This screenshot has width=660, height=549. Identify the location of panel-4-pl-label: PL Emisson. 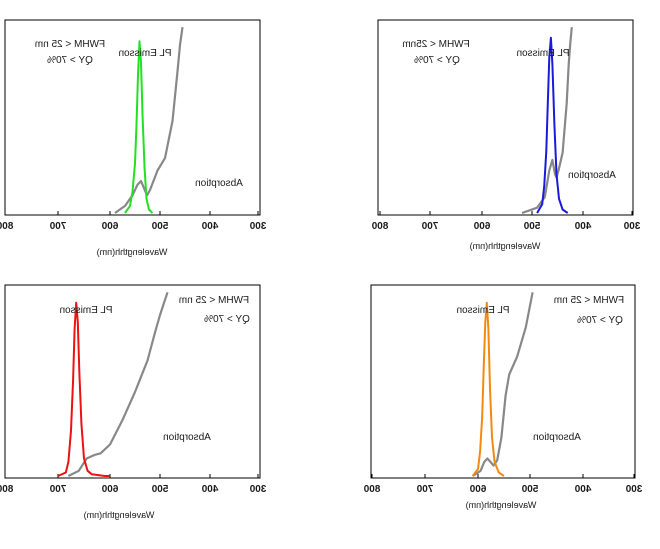
(483, 310).